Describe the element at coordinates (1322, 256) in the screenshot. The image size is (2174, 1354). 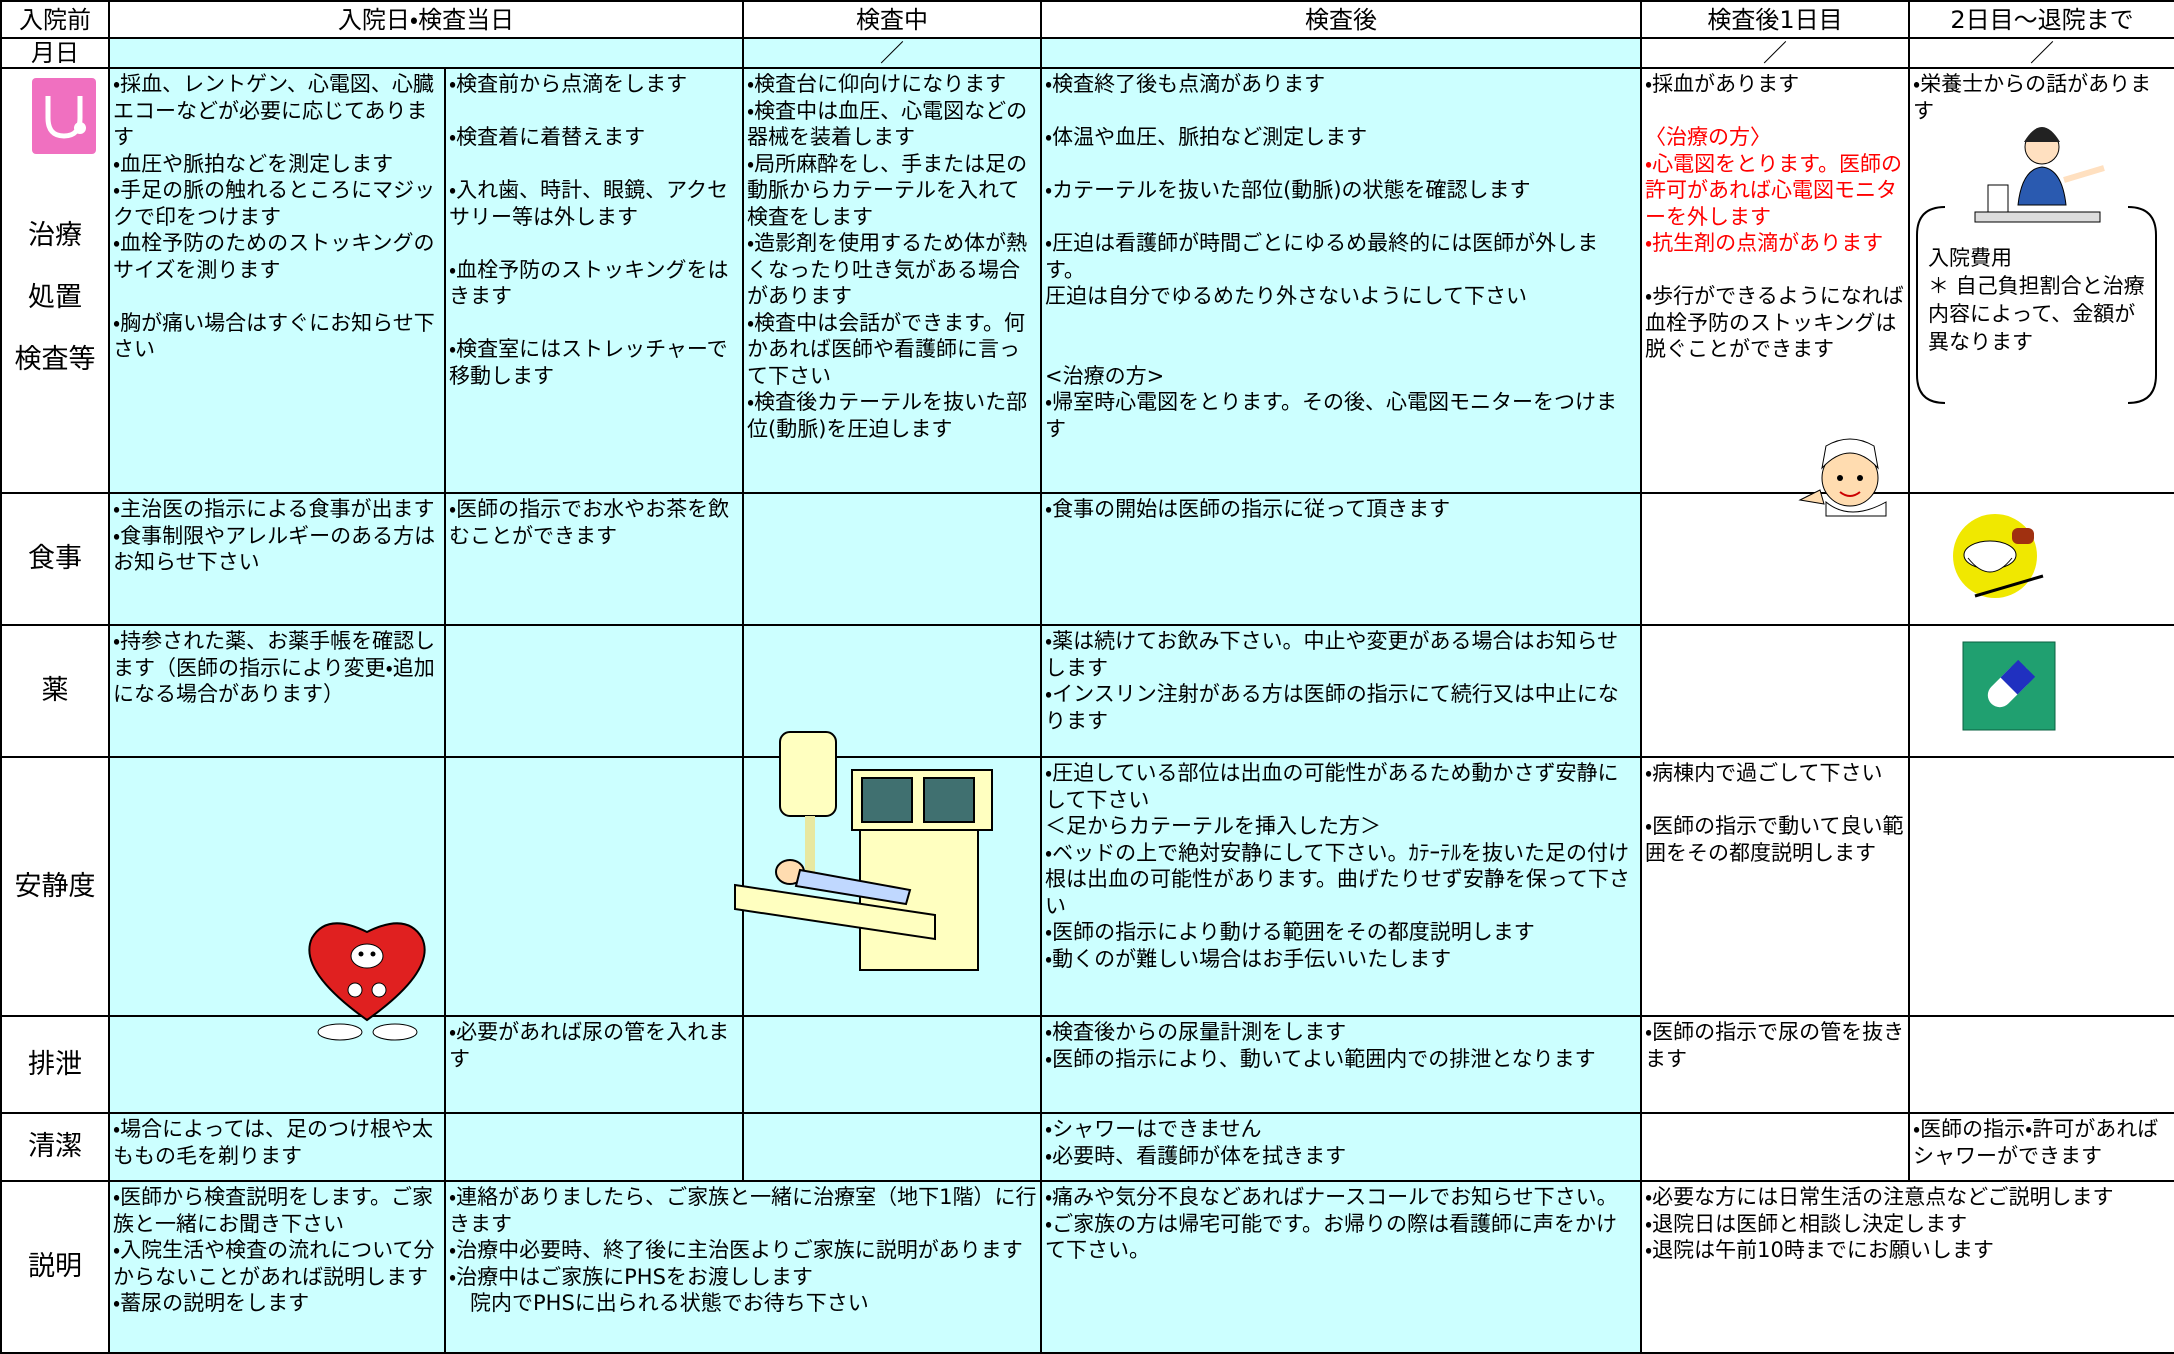
I see `list-item: ・圧迫は看護師が時間ごとにゆるめ最終的には医師が外します。` at that location.